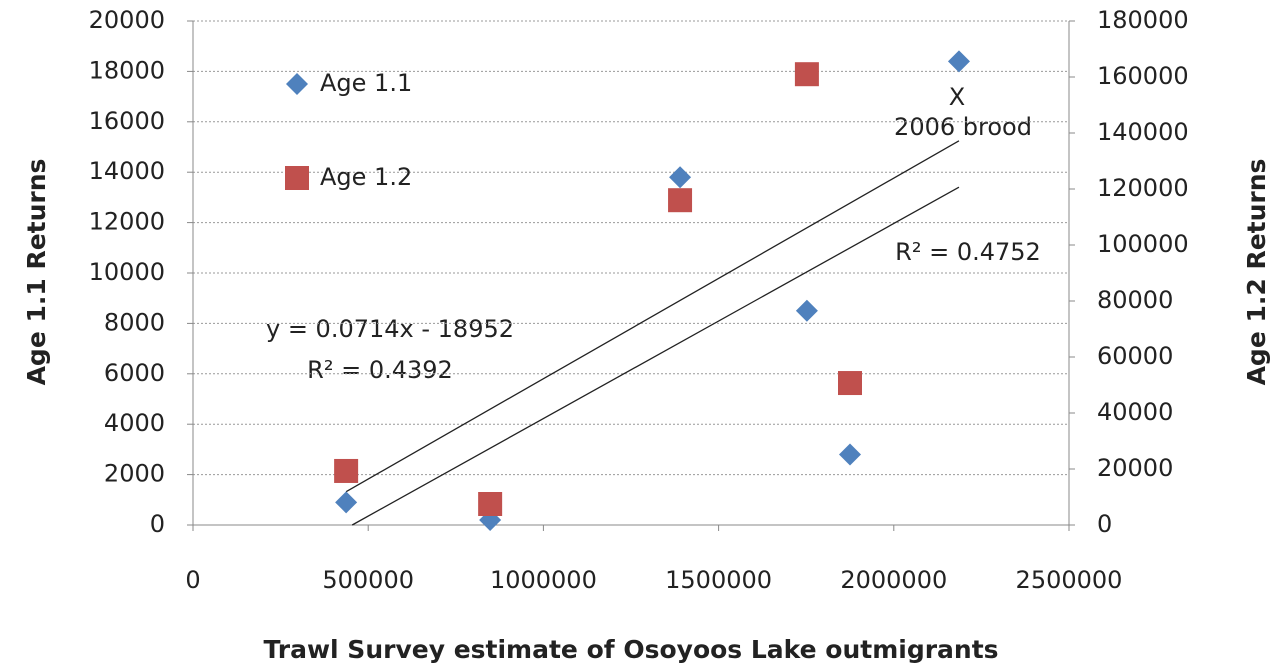 The image size is (1278, 667). I want to click on legend-label: Age 1.1, so click(366, 83).